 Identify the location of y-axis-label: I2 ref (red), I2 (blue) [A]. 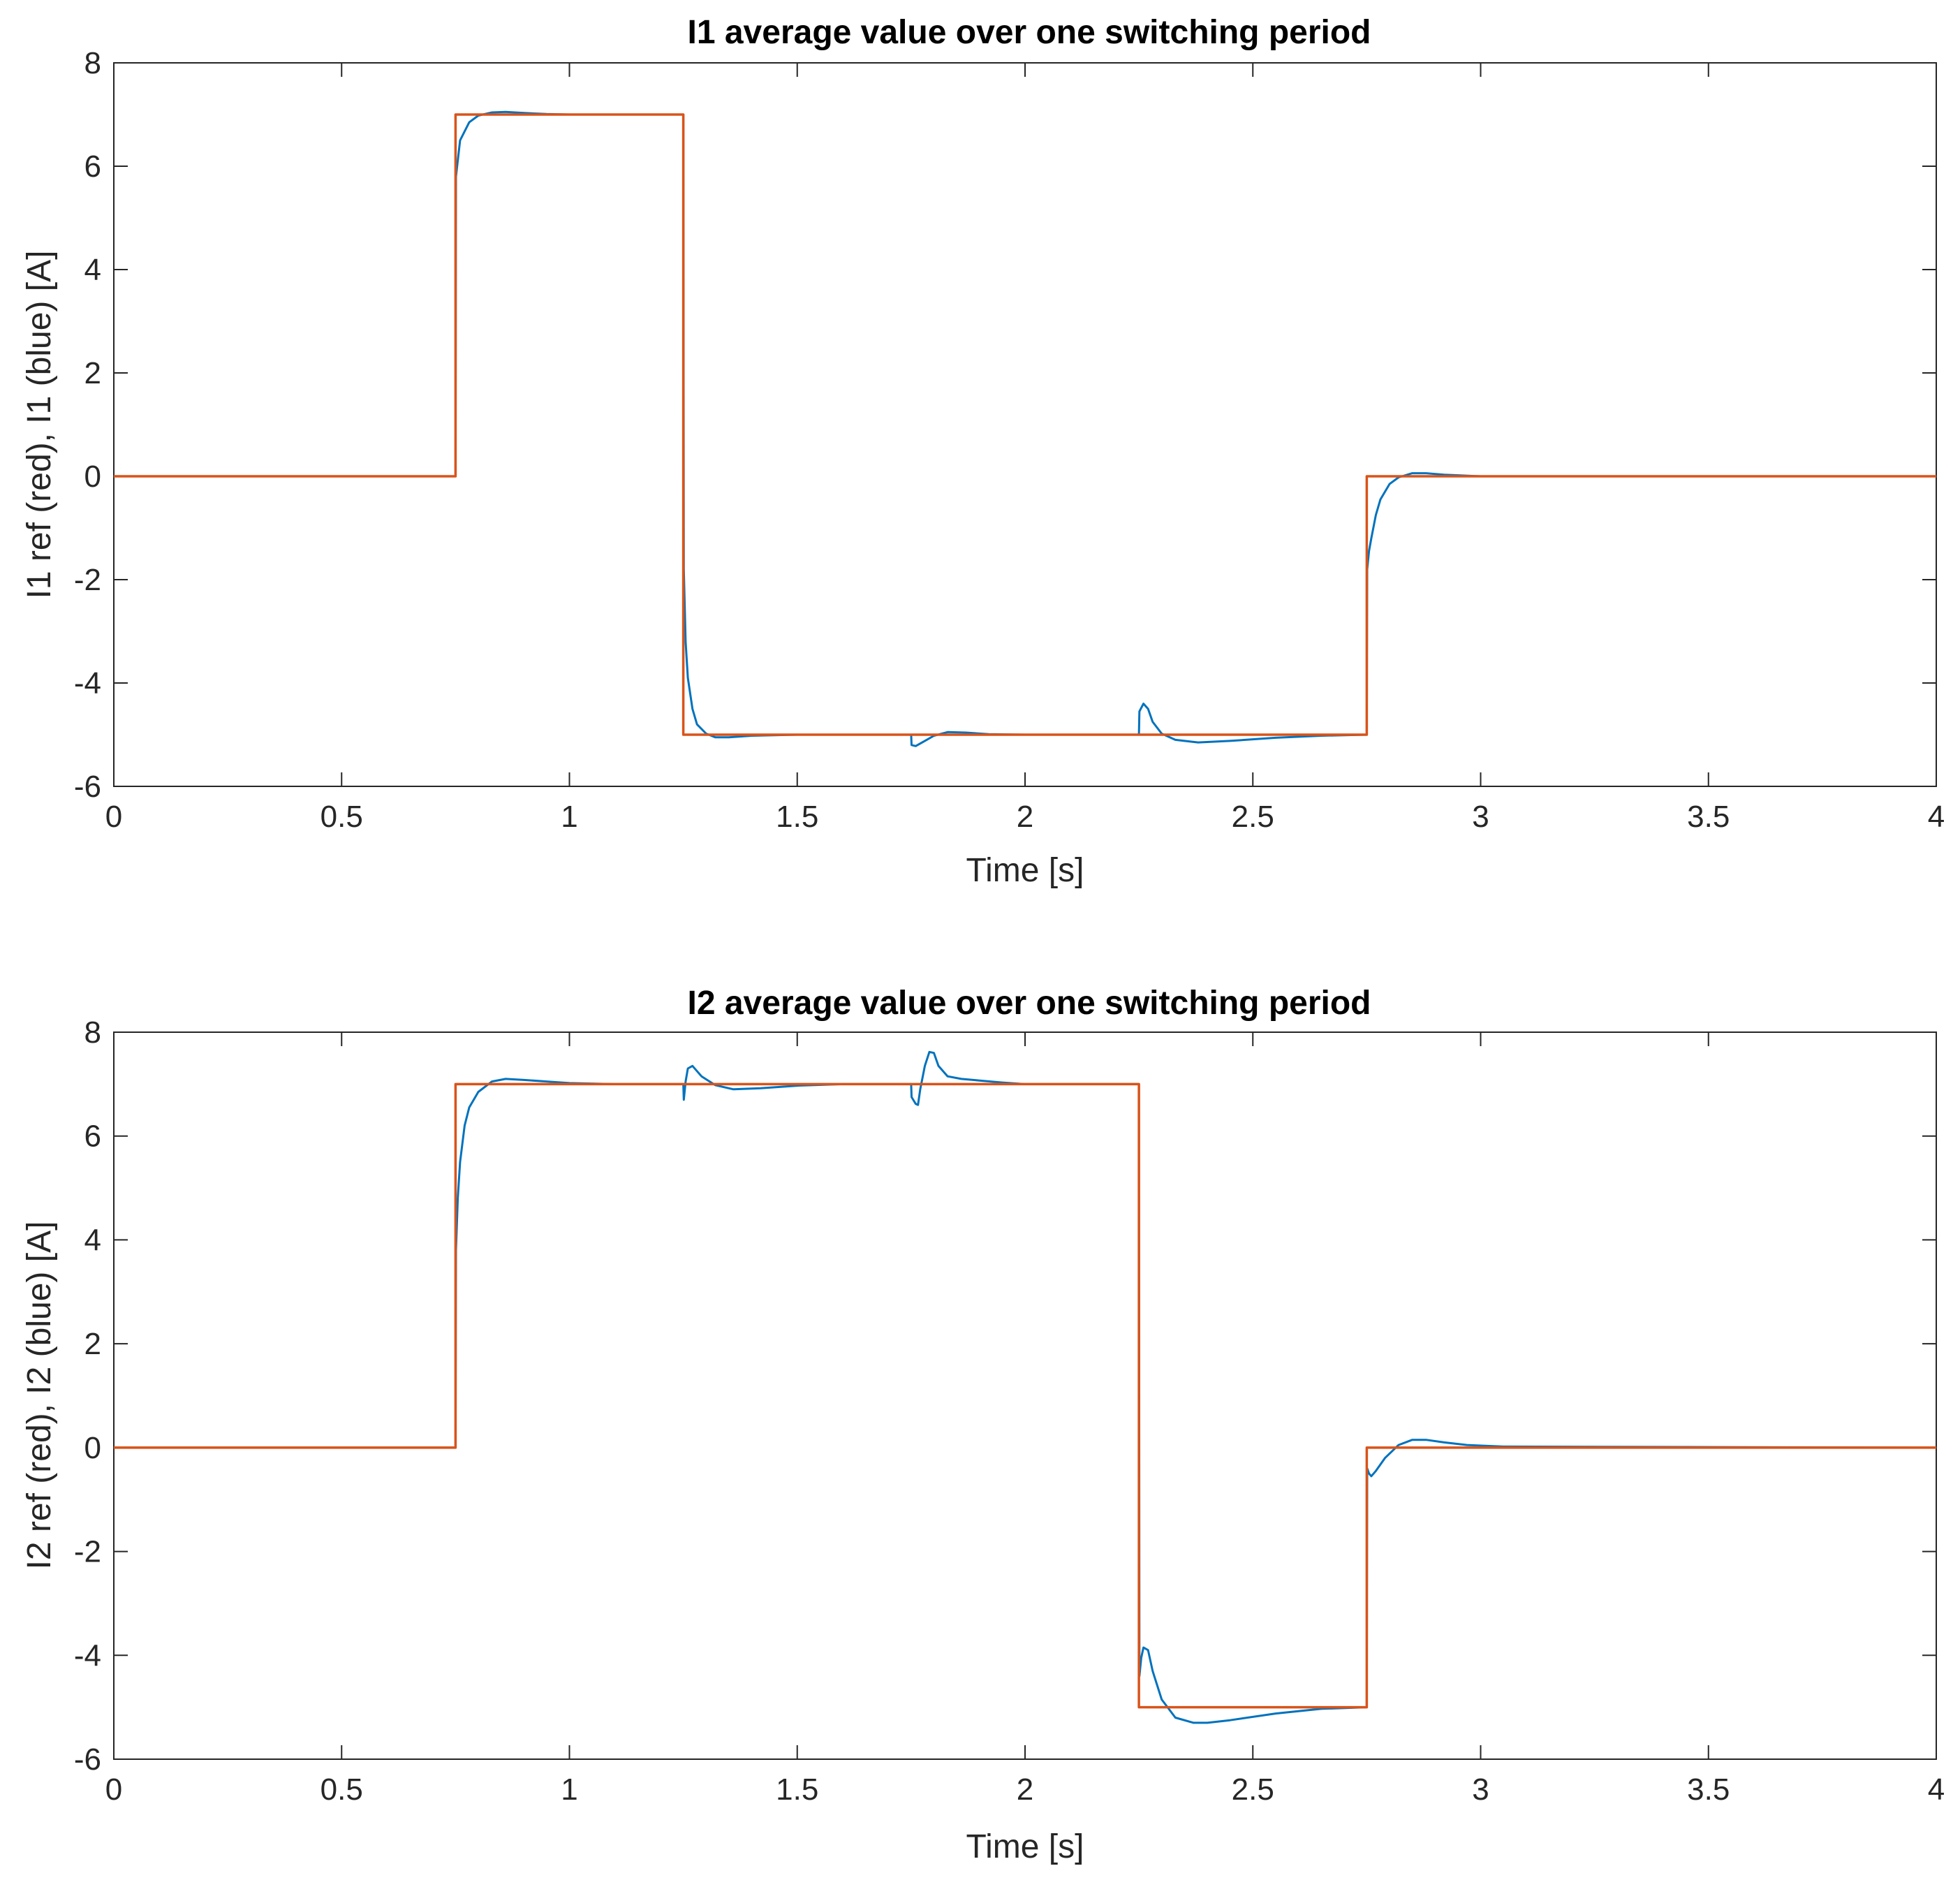
(40, 1395).